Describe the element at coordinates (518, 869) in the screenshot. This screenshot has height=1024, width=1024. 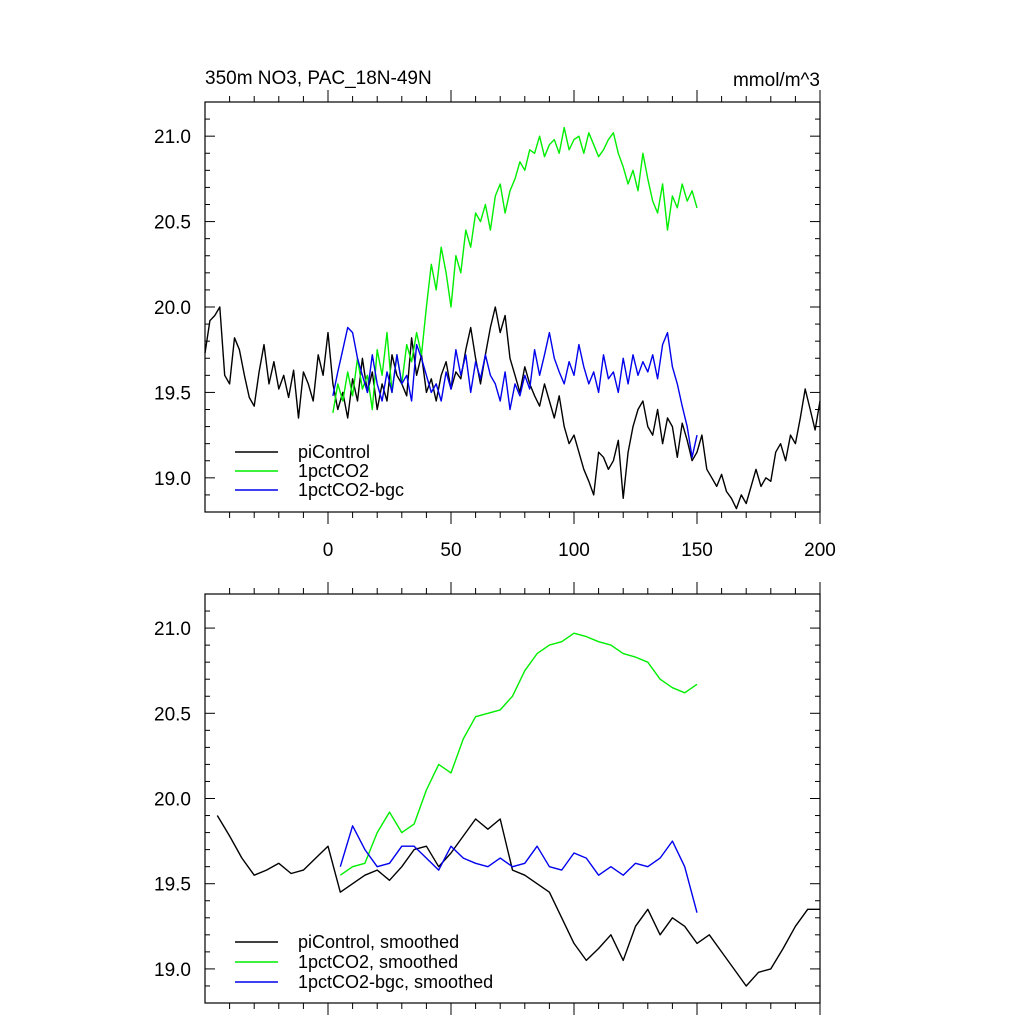
I see `series-line-1pctco2-bgc-smoothed` at that location.